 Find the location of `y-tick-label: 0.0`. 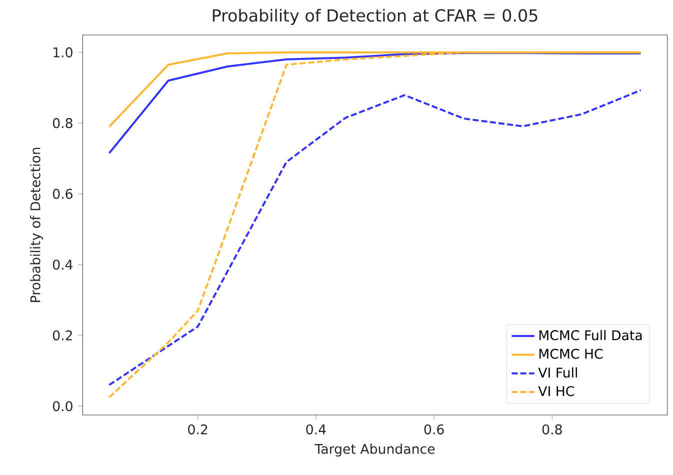

y-tick-label: 0.0 is located at coordinates (62, 406).